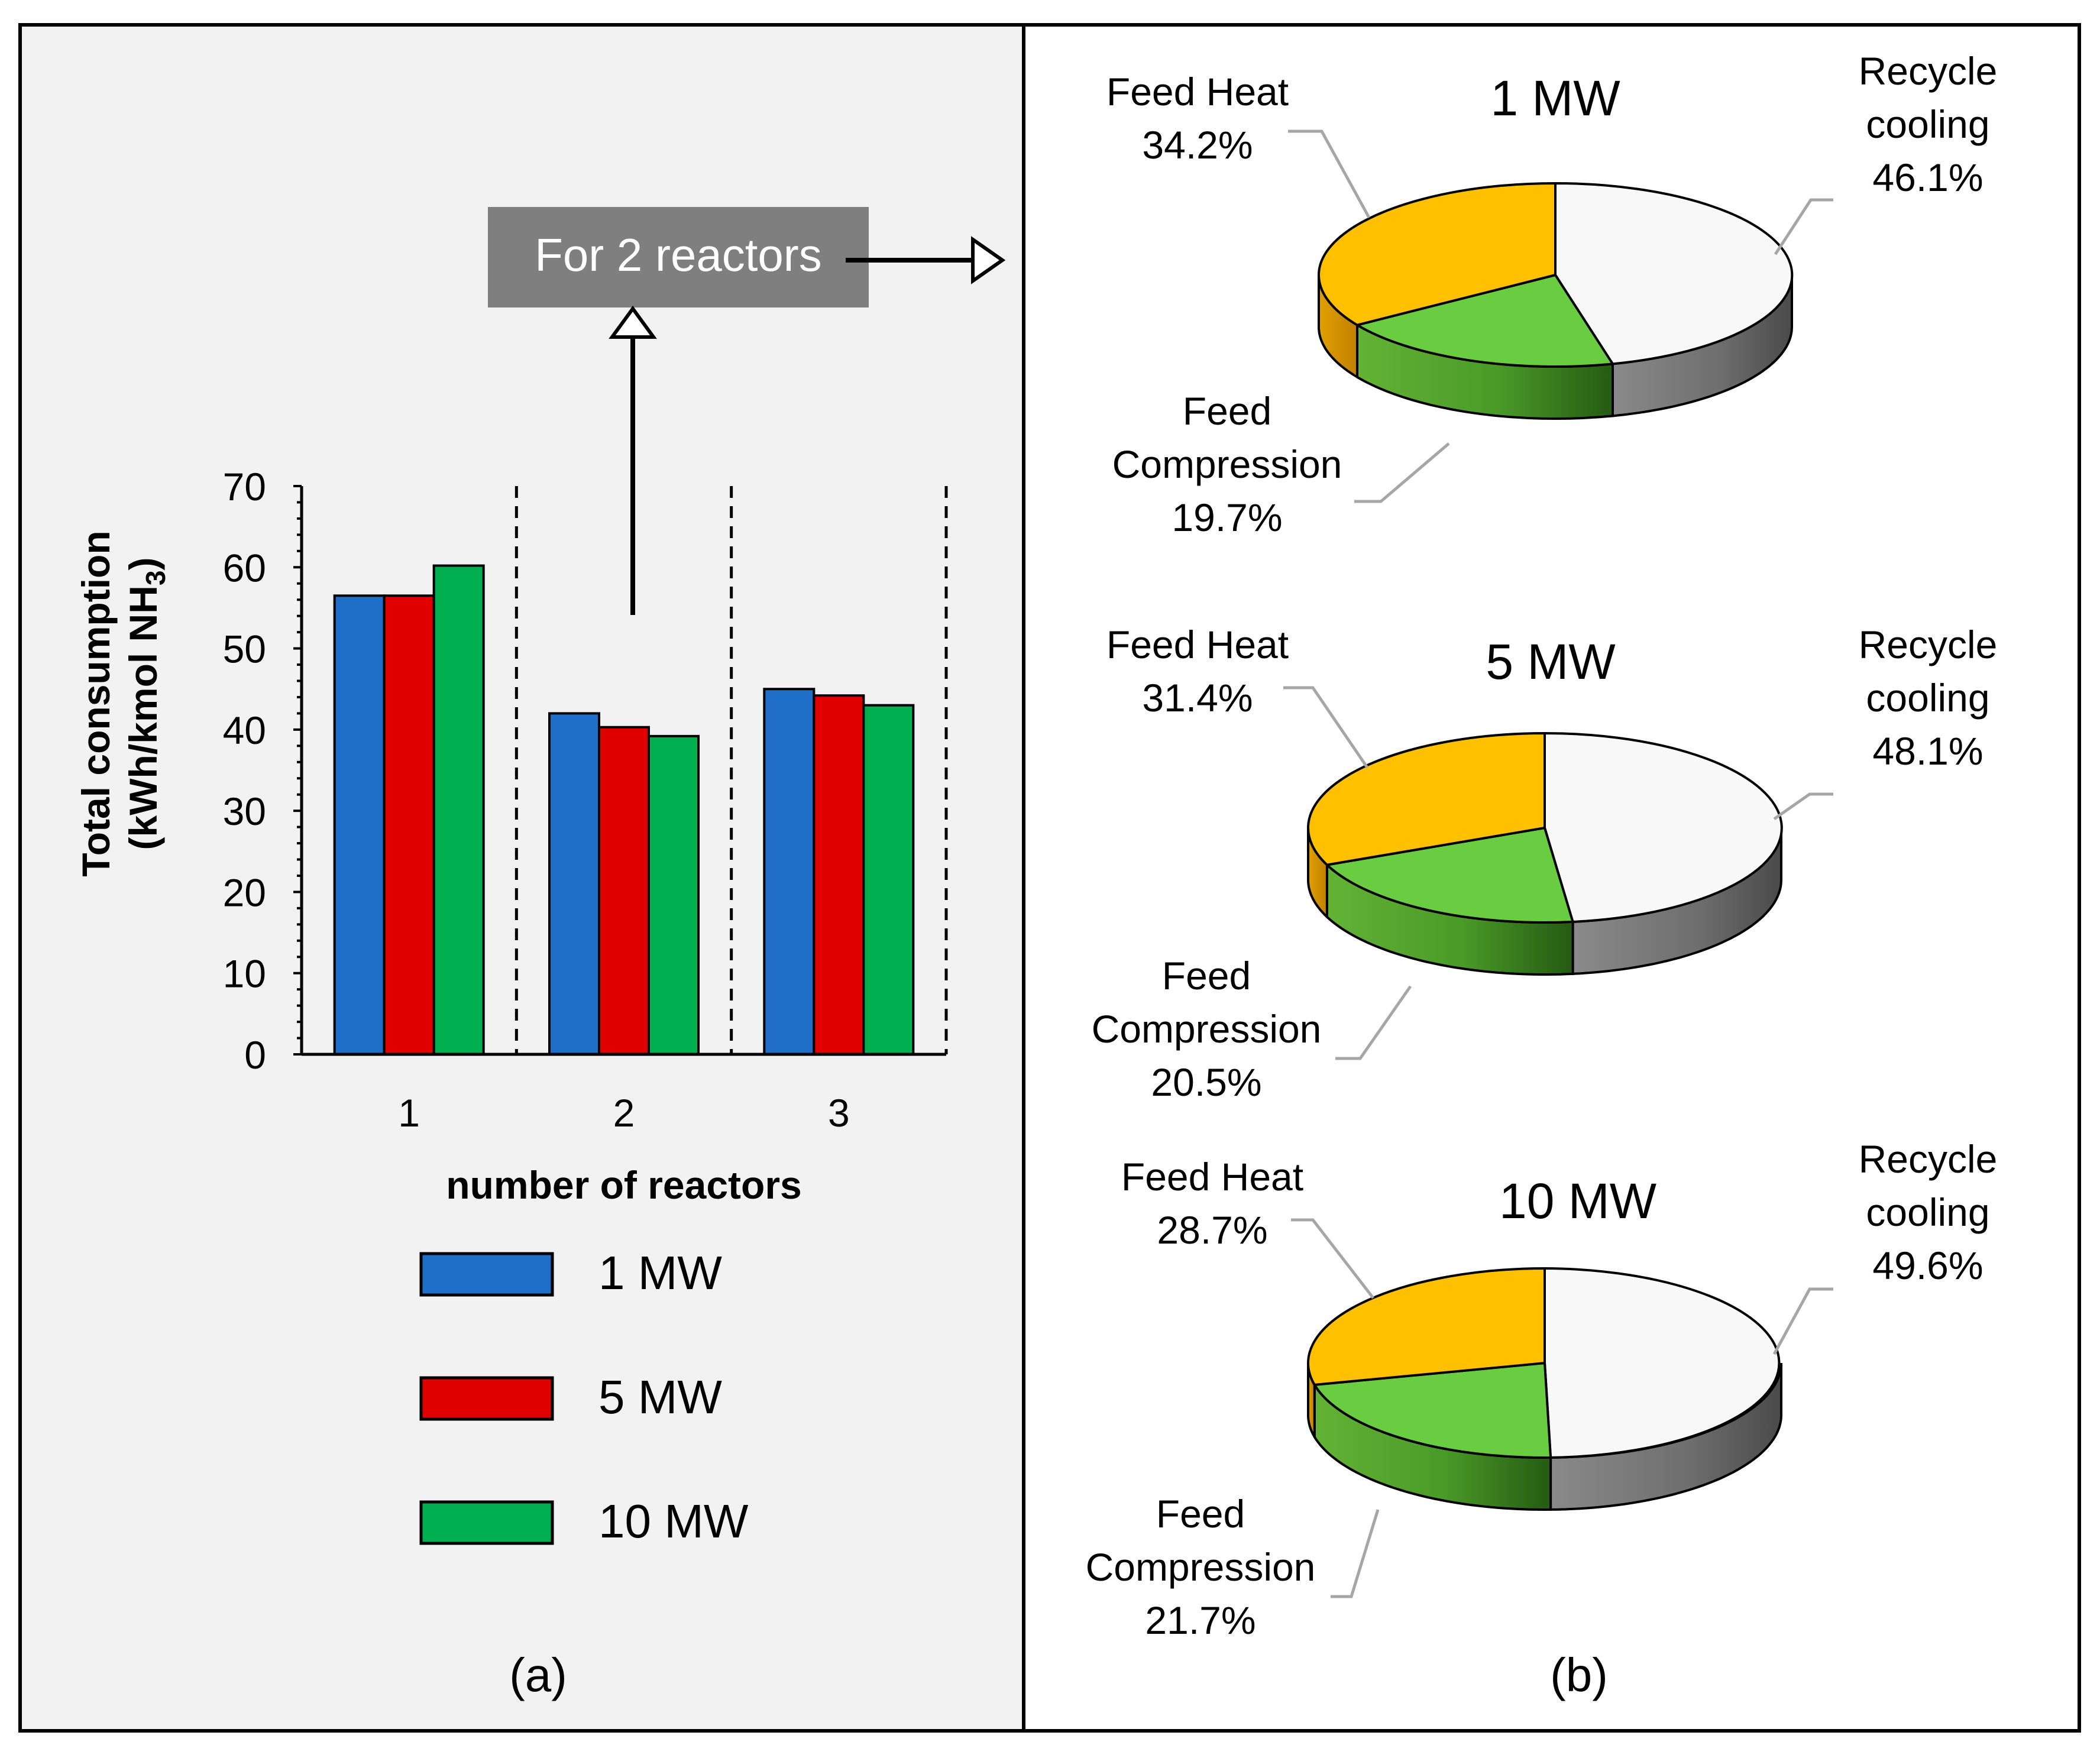  Describe the element at coordinates (538, 1675) in the screenshot. I see `panel-a-label: (a)` at that location.